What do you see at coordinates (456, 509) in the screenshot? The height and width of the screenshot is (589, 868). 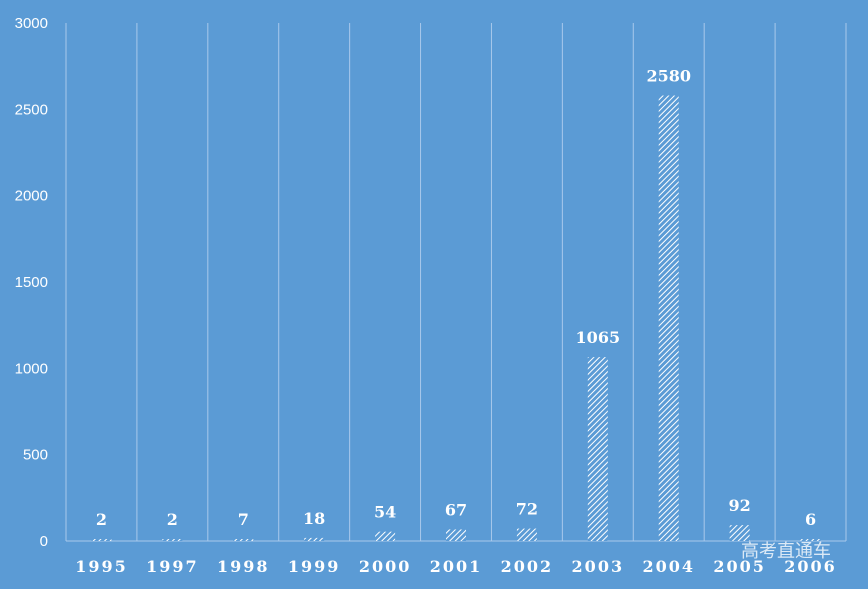 I see `data-label: 67` at bounding box center [456, 509].